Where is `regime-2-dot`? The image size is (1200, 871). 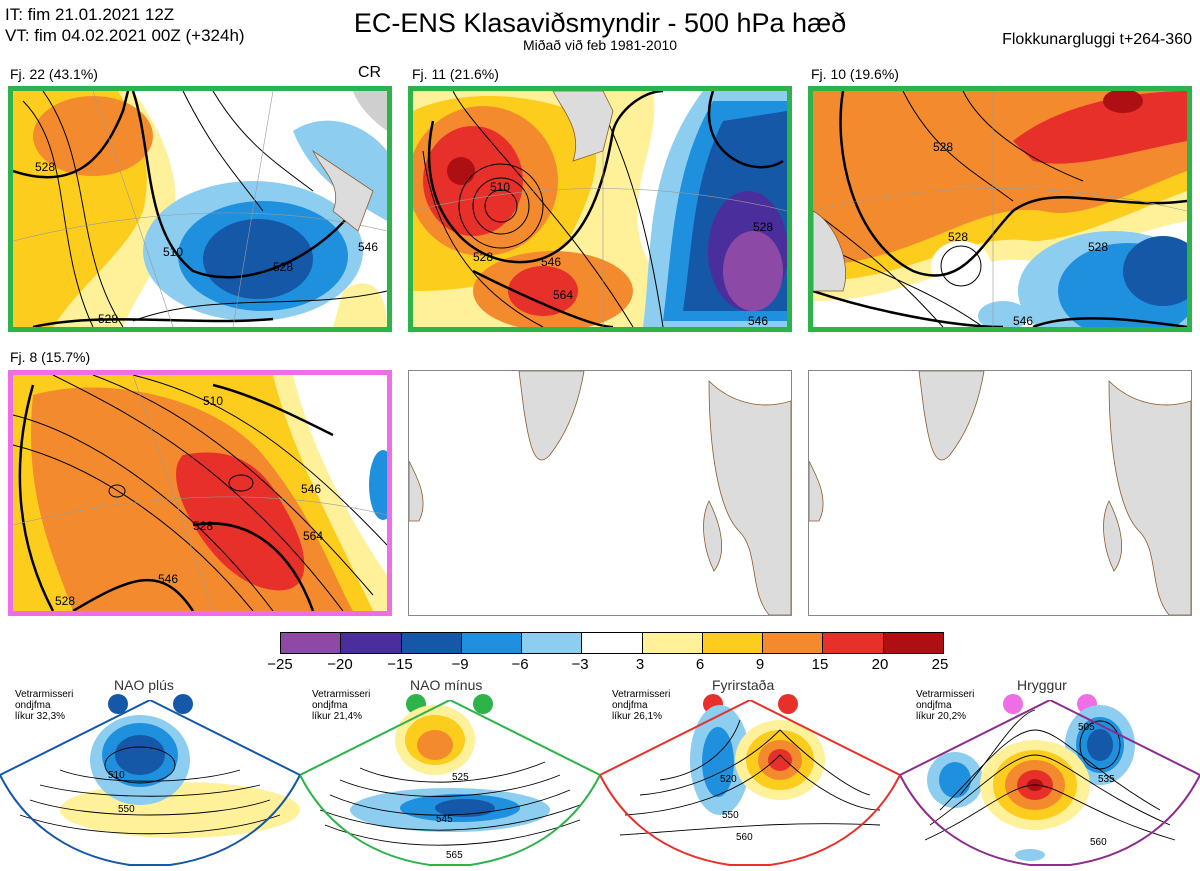 regime-2-dot is located at coordinates (483, 704).